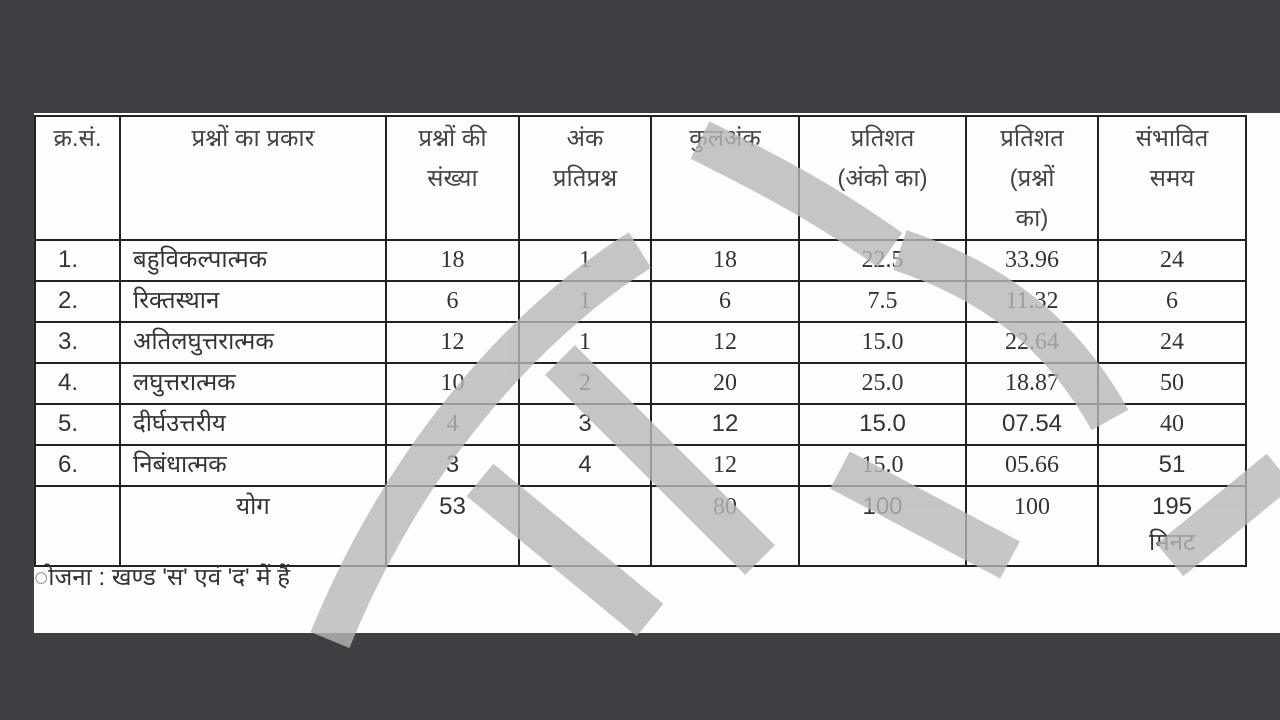 The width and height of the screenshot is (1280, 720). Describe the element at coordinates (77, 424) in the screenshot. I see `serial-cell: 5.` at that location.